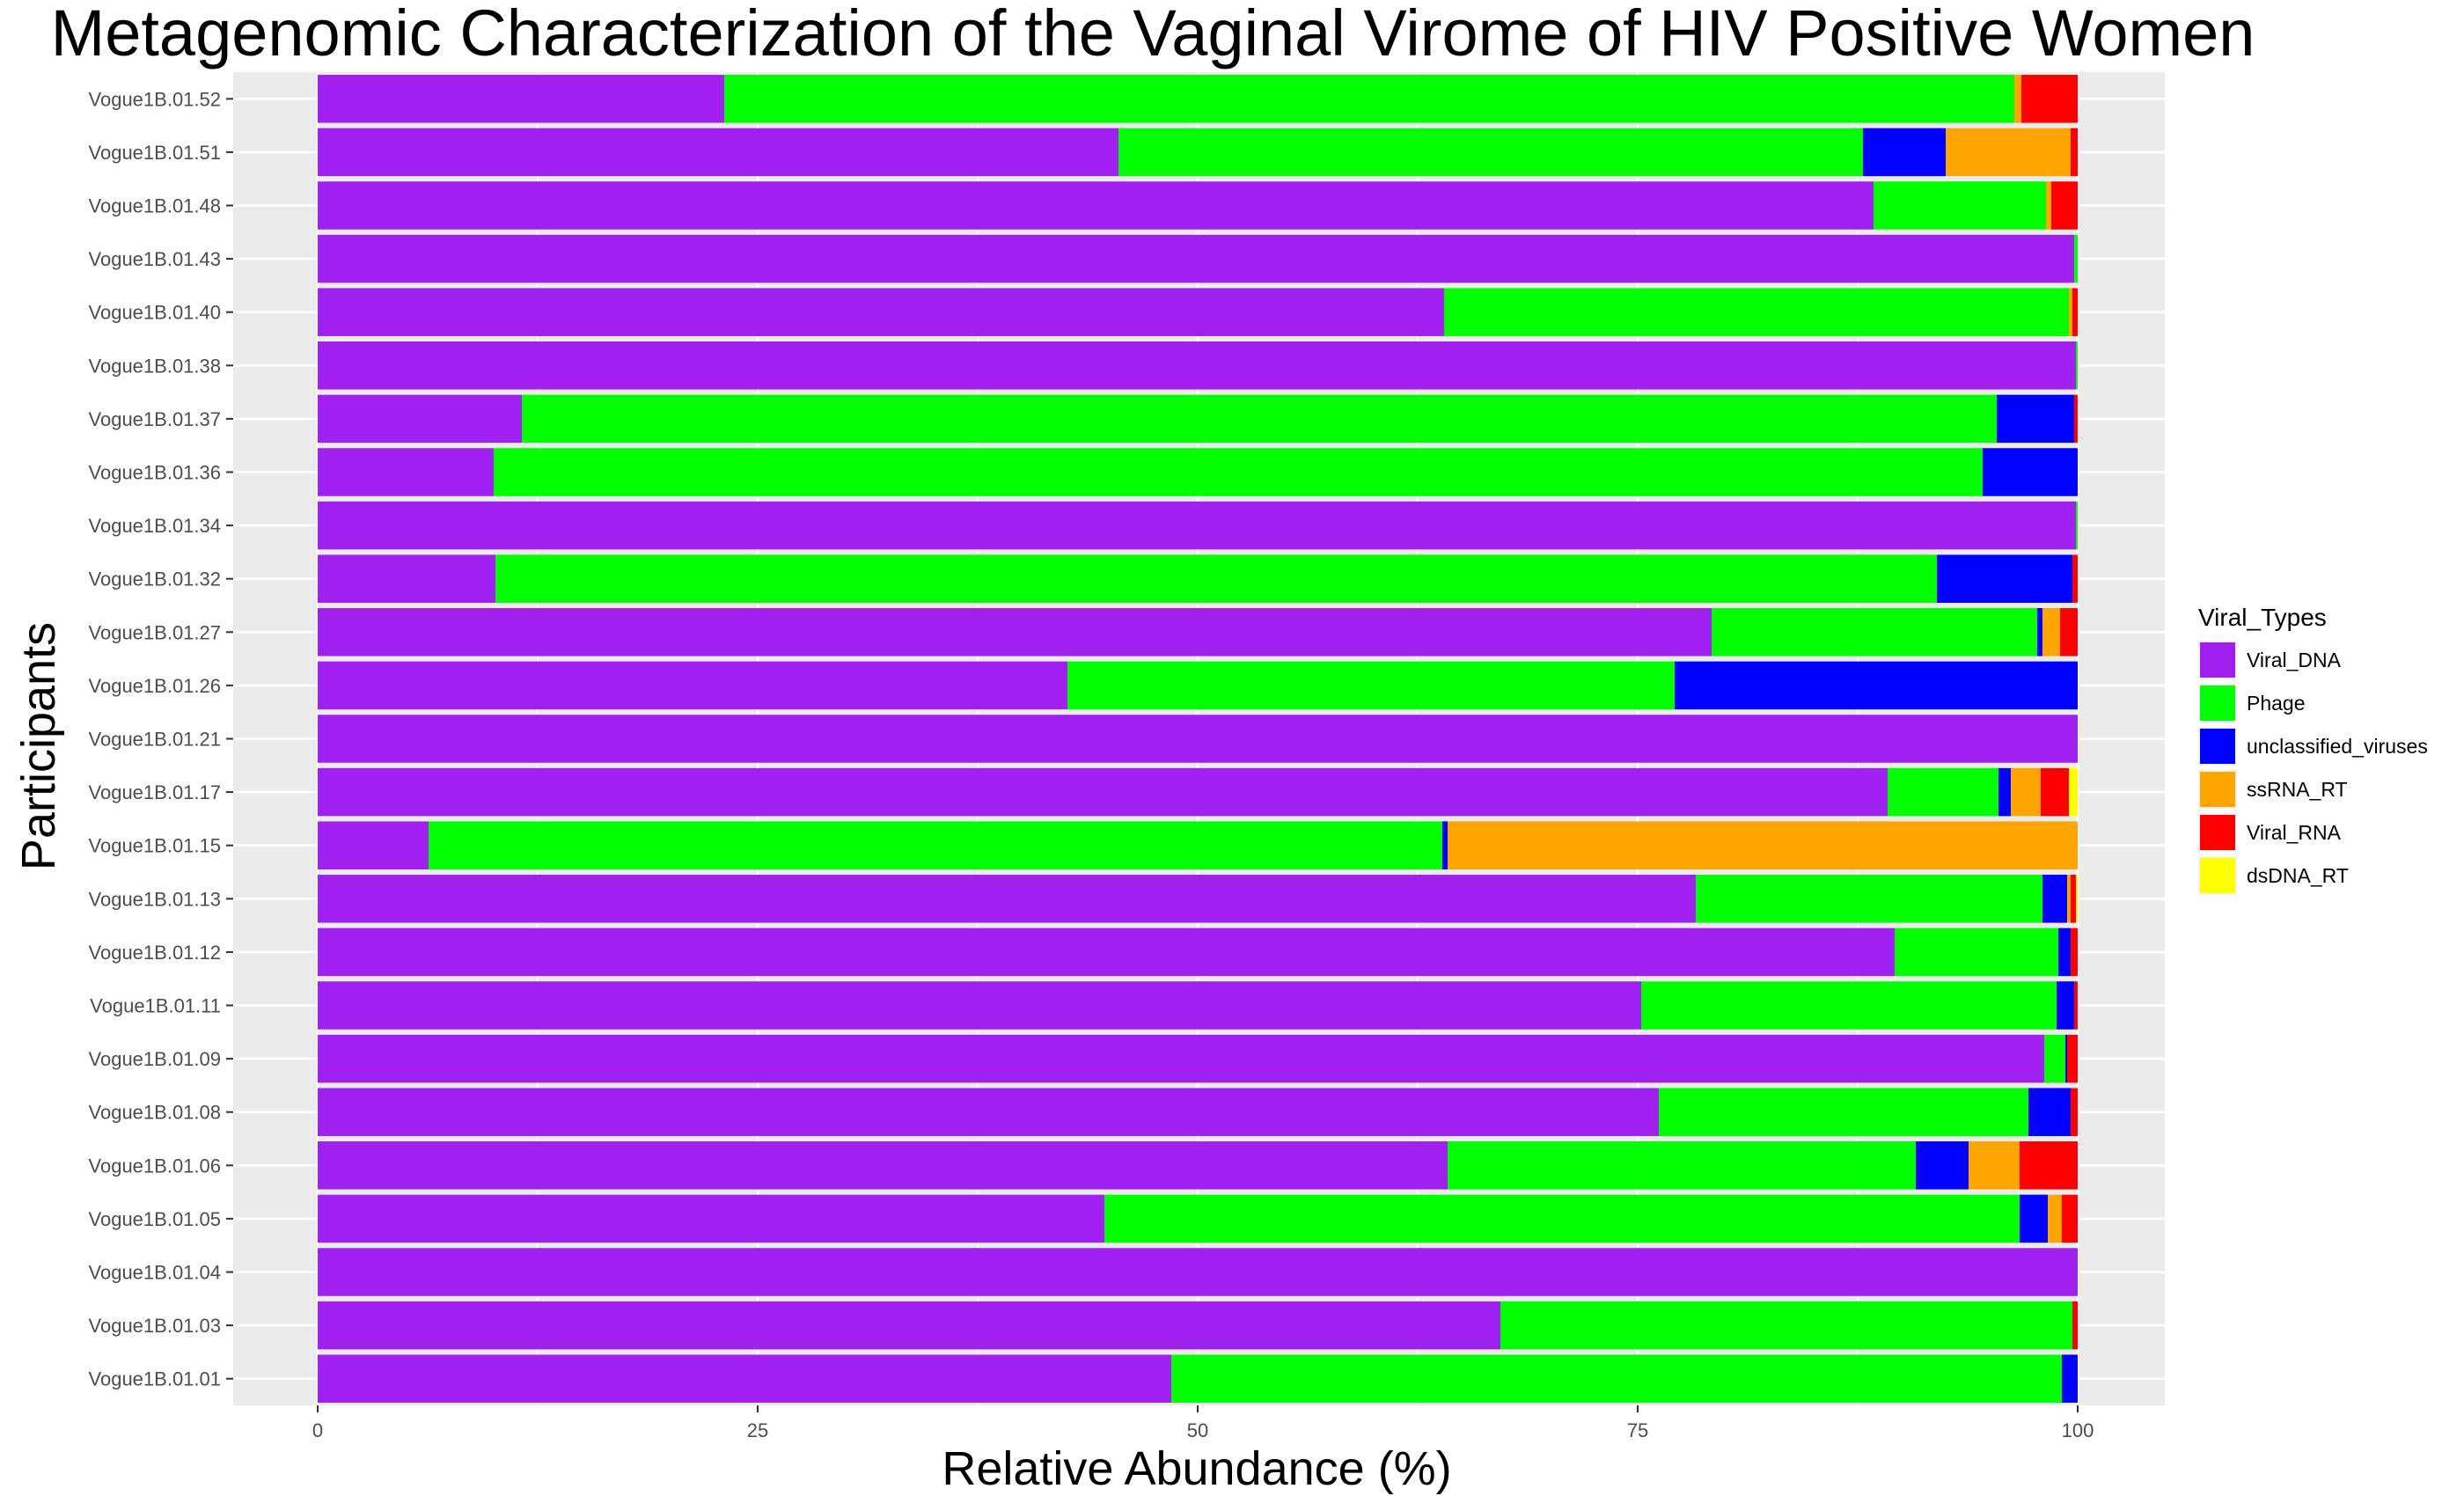 This screenshot has width=2464, height=1496. What do you see at coordinates (1638, 1430) in the screenshot?
I see `x-tick-label: 75` at bounding box center [1638, 1430].